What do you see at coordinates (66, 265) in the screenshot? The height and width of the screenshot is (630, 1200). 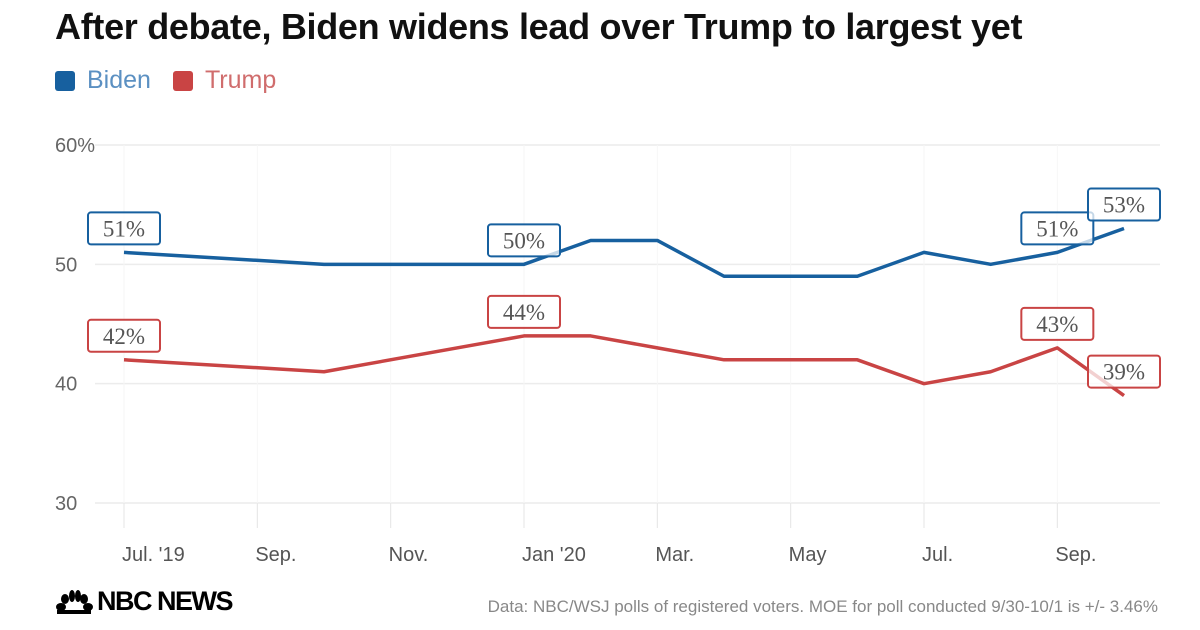 I see `y-tick-label: 50` at bounding box center [66, 265].